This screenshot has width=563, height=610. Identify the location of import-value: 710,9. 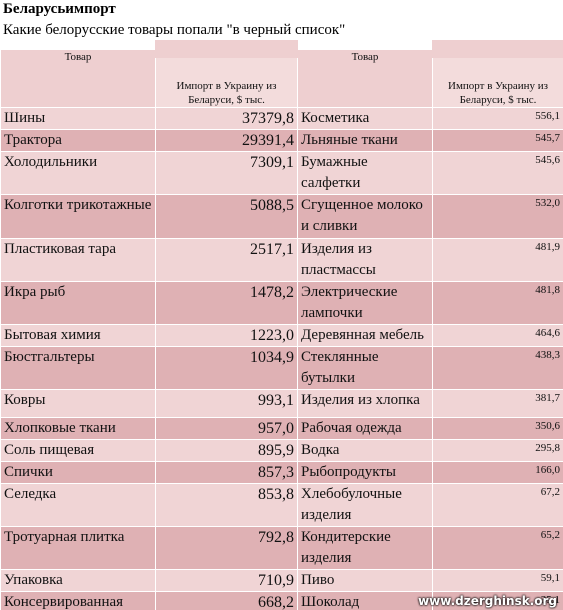
(226, 580).